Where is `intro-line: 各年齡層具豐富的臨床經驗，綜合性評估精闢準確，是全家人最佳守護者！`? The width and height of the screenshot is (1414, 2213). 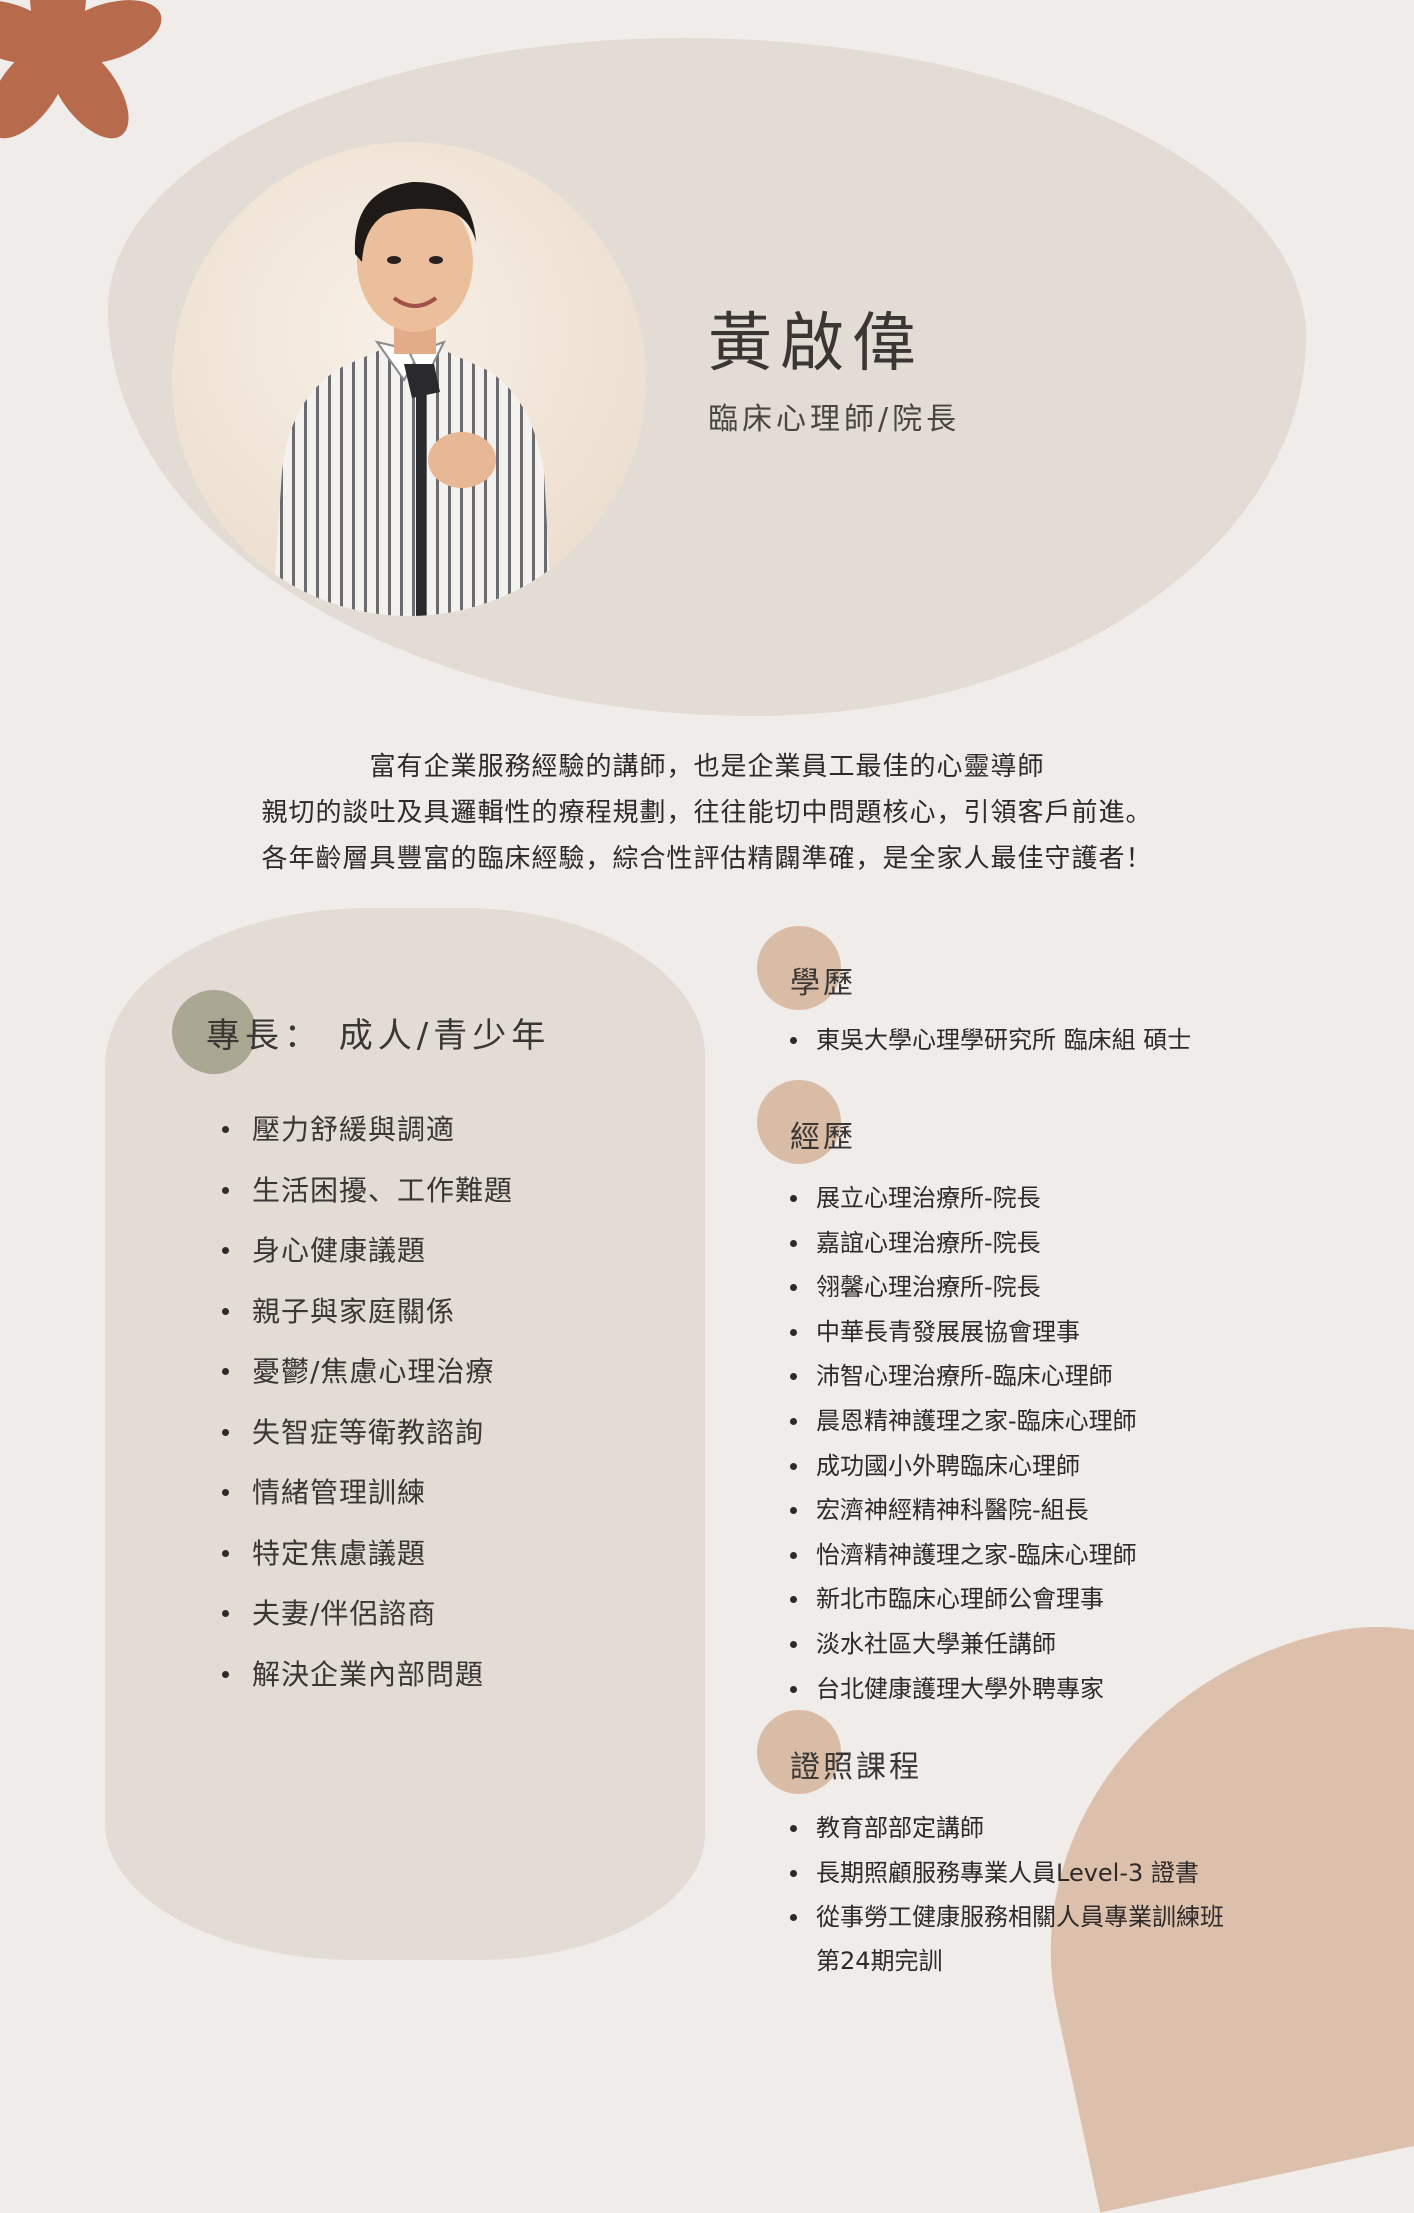 intro-line: 各年齡層具豐富的臨床經驗，綜合性評估精闢準確，是全家人最佳守護者！ is located at coordinates (707, 859).